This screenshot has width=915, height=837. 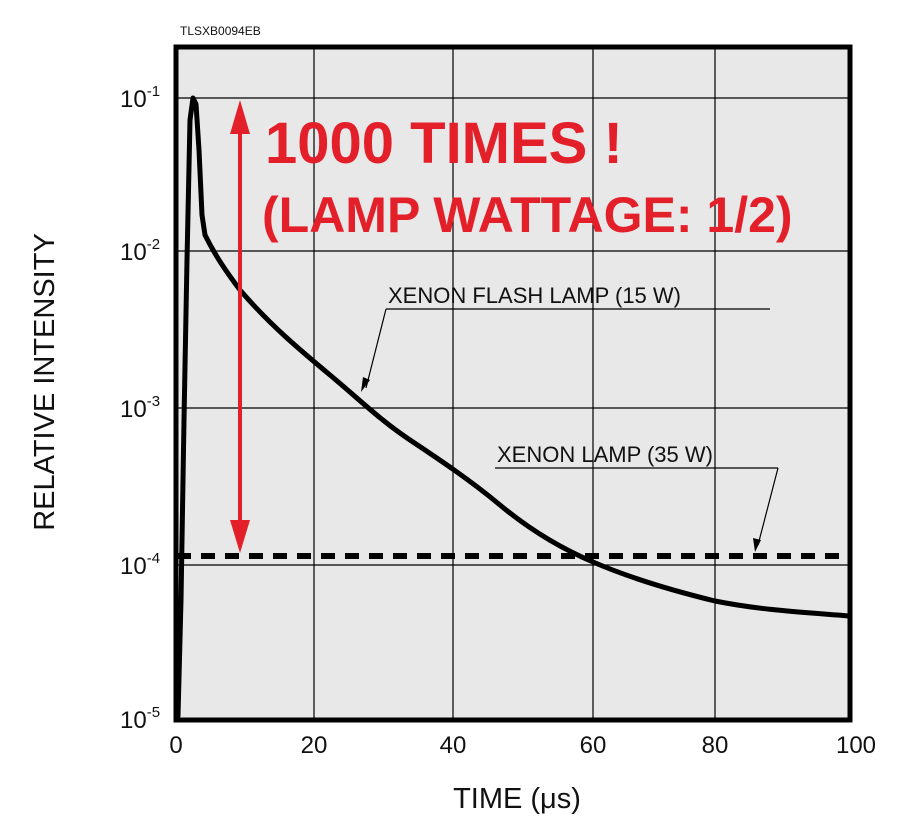 What do you see at coordinates (534, 295) in the screenshot?
I see `flash-lamp-label: XENON FLASH LAMP (15 W)` at bounding box center [534, 295].